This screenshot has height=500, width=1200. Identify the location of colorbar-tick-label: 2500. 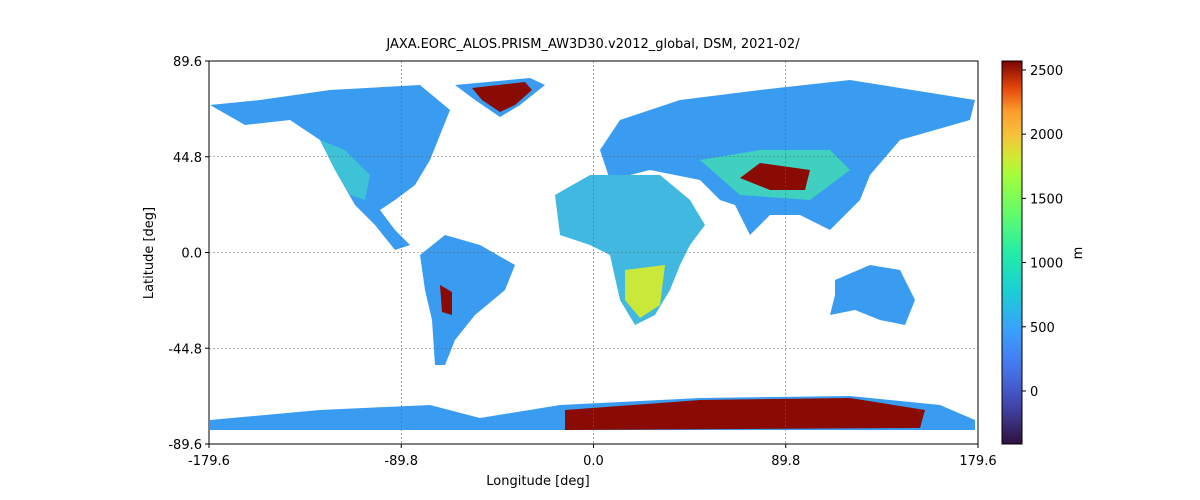
(1046, 71).